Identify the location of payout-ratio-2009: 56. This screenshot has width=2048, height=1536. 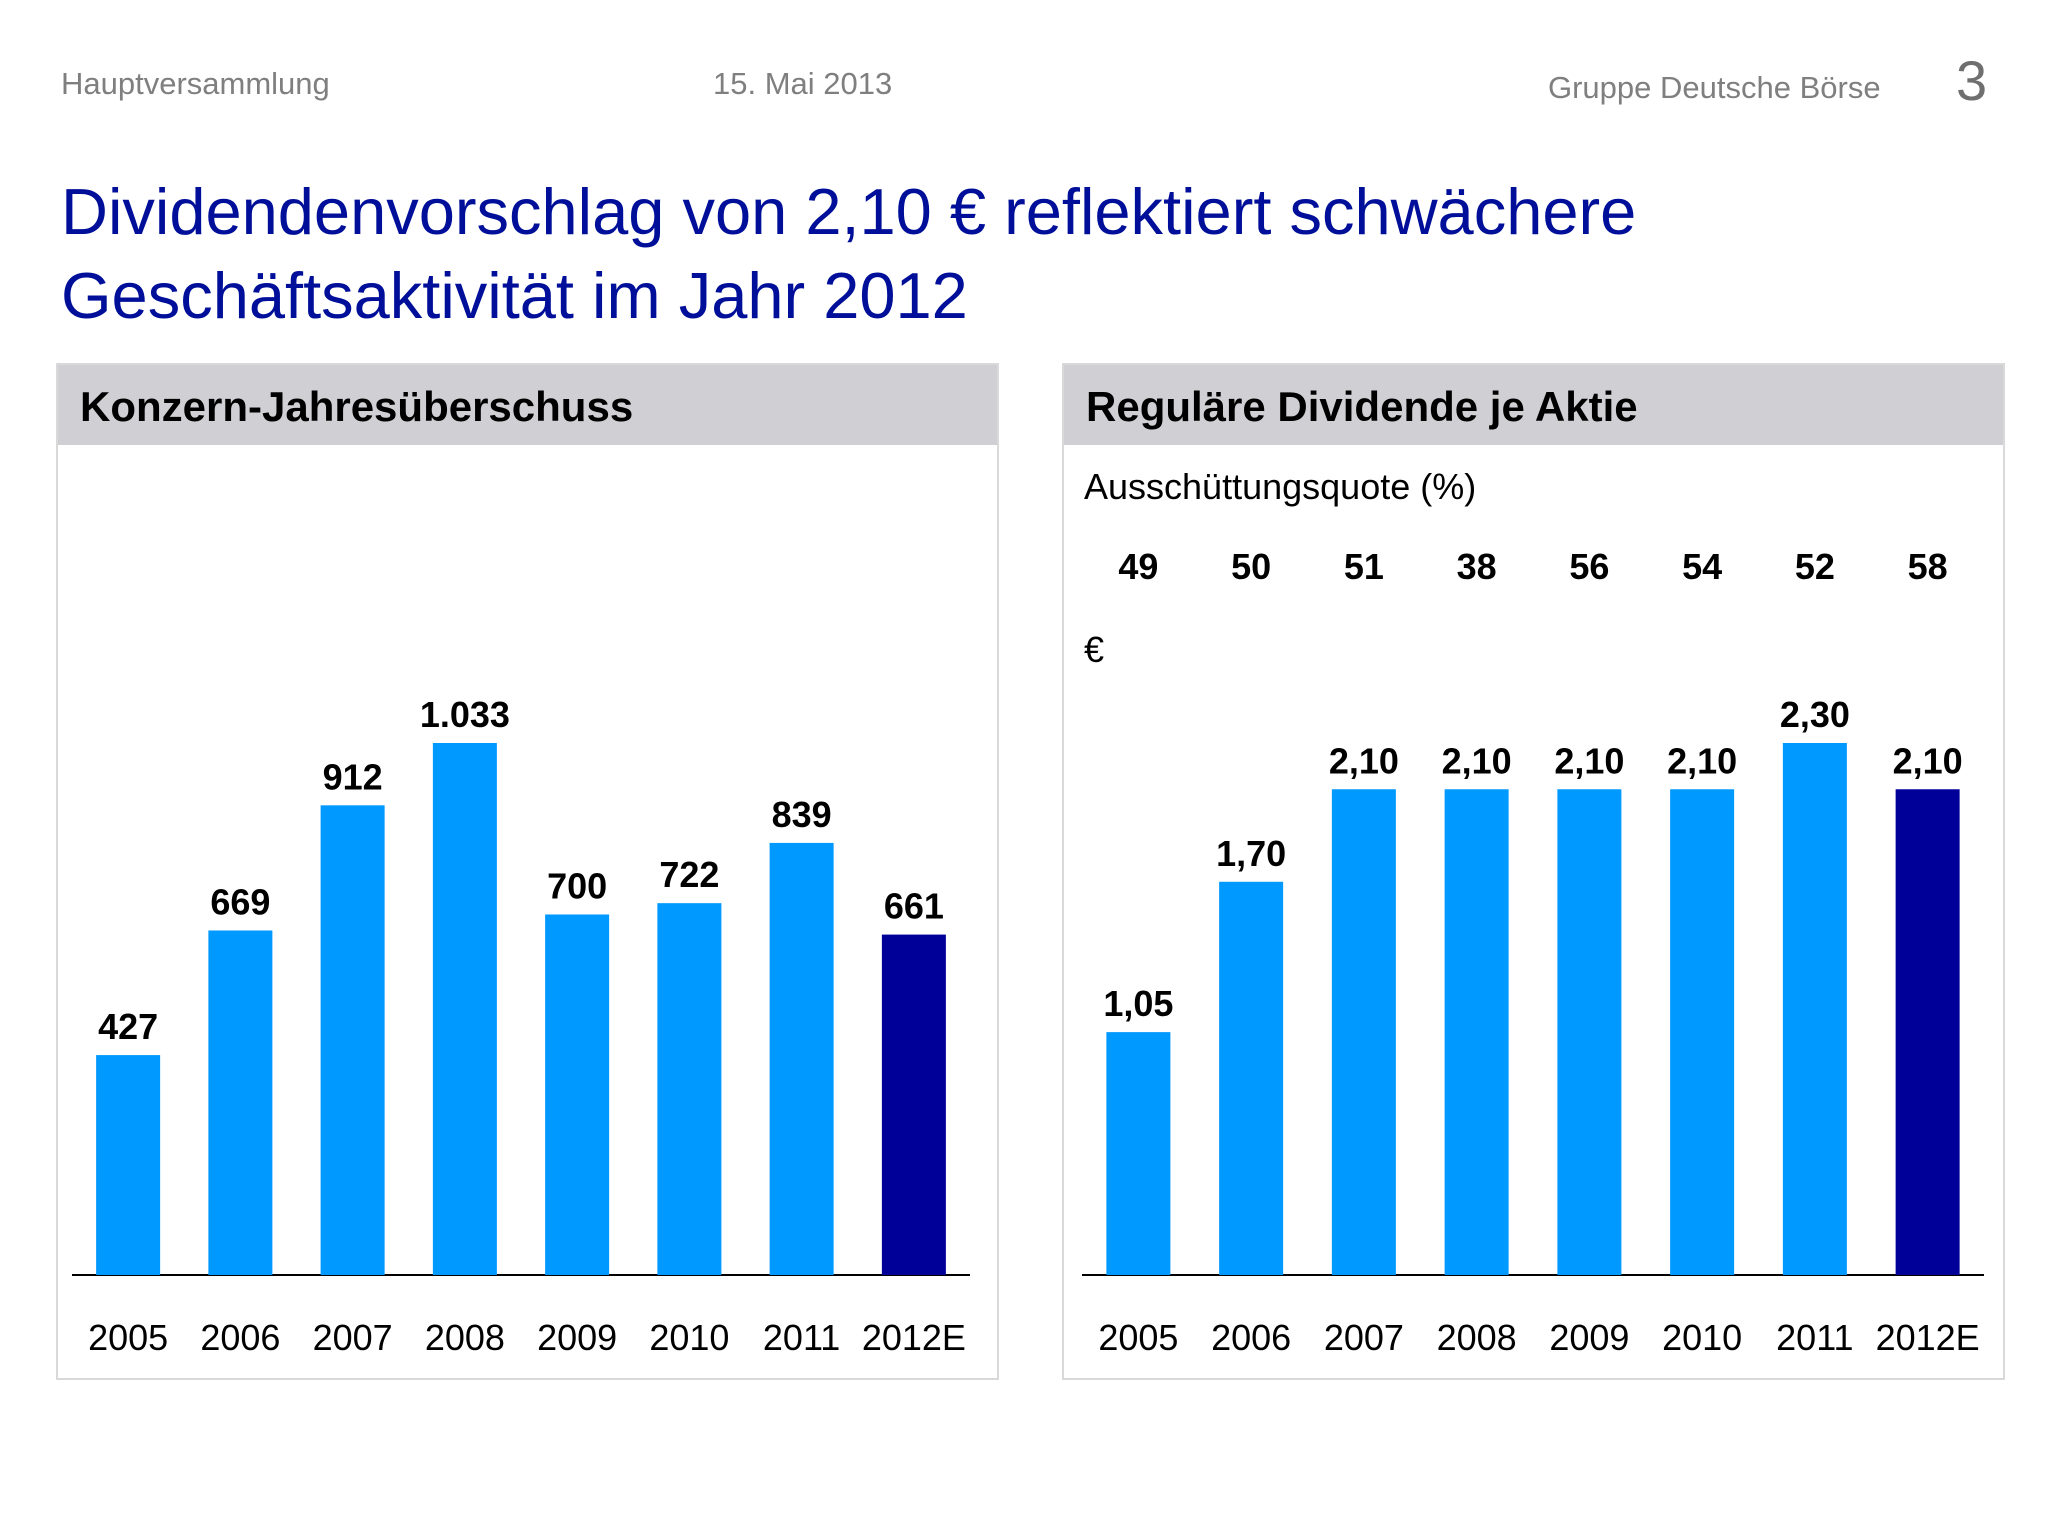
(1589, 566).